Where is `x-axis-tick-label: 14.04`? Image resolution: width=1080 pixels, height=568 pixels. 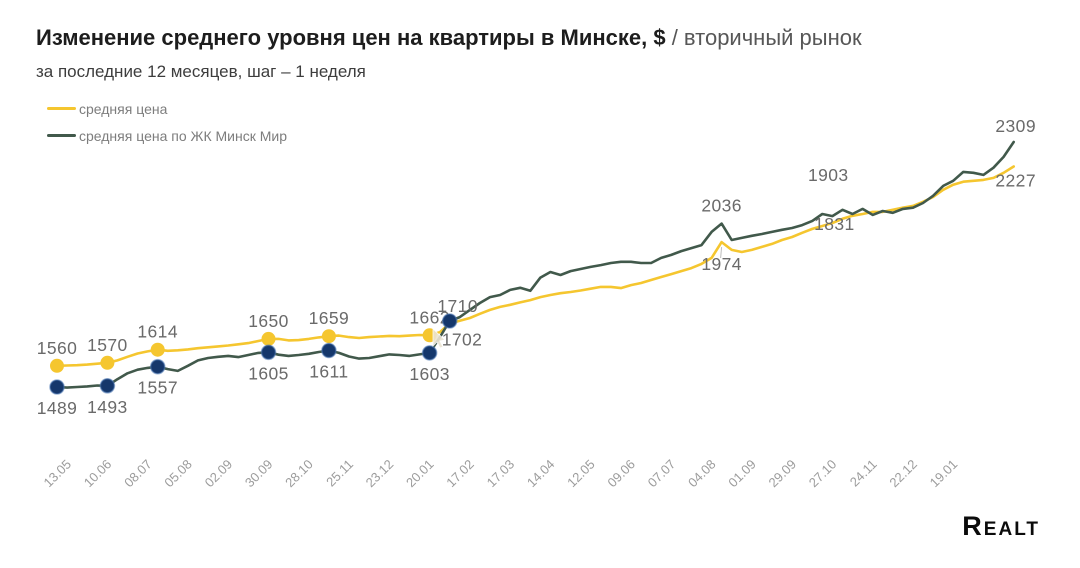
x-axis-tick-label: 14.04 is located at coordinates (541, 474).